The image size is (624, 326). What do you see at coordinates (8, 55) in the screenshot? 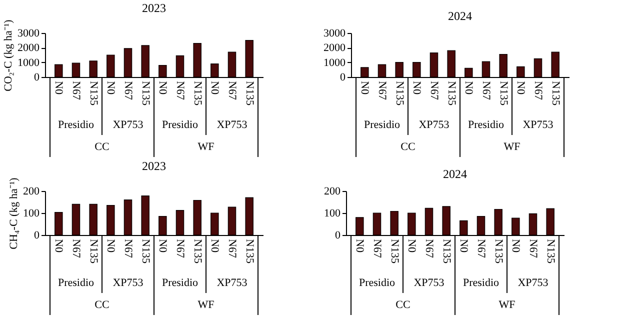
I see `y-axis-title: CO₂-C (kg ha⁻¹)` at bounding box center [8, 55].